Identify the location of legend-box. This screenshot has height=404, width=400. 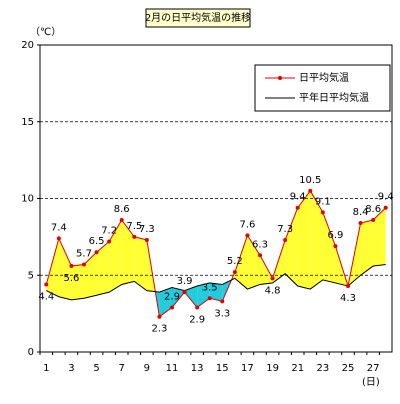
(322, 88).